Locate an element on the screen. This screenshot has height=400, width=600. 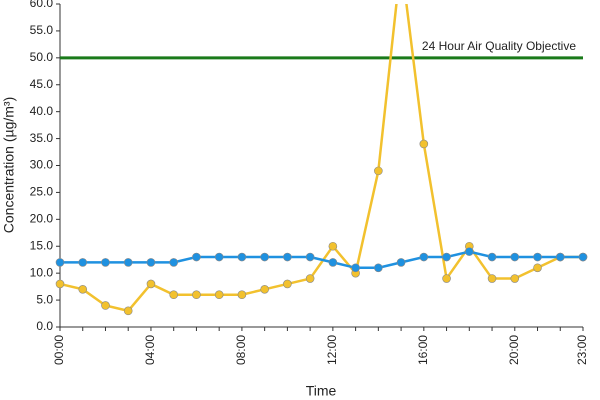
x-tick-label: 20:00 is located at coordinates (514, 350).